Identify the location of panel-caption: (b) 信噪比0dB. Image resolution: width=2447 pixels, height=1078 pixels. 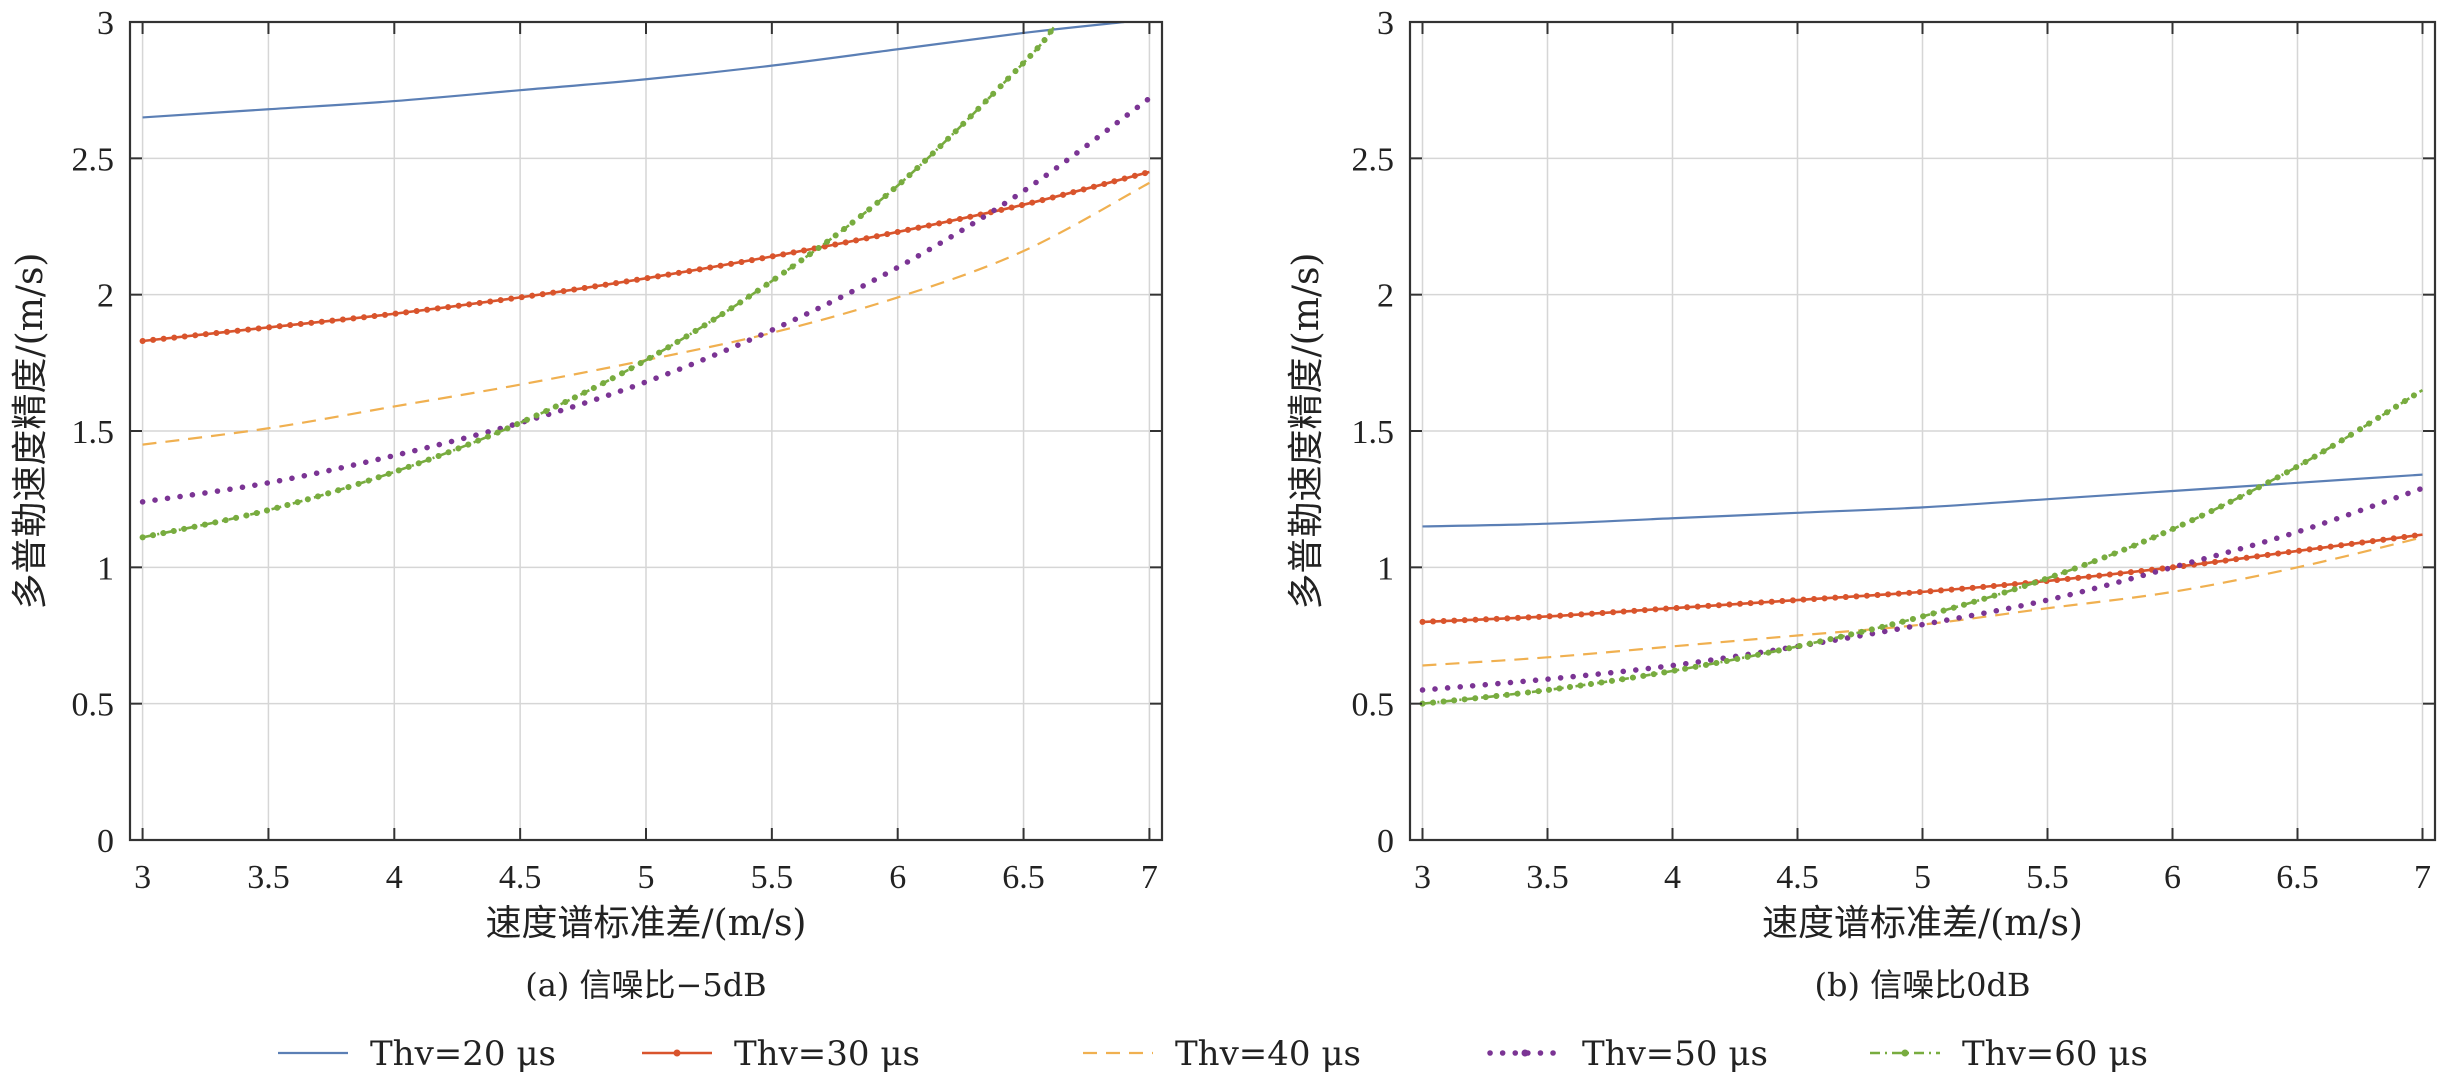
(1923, 985).